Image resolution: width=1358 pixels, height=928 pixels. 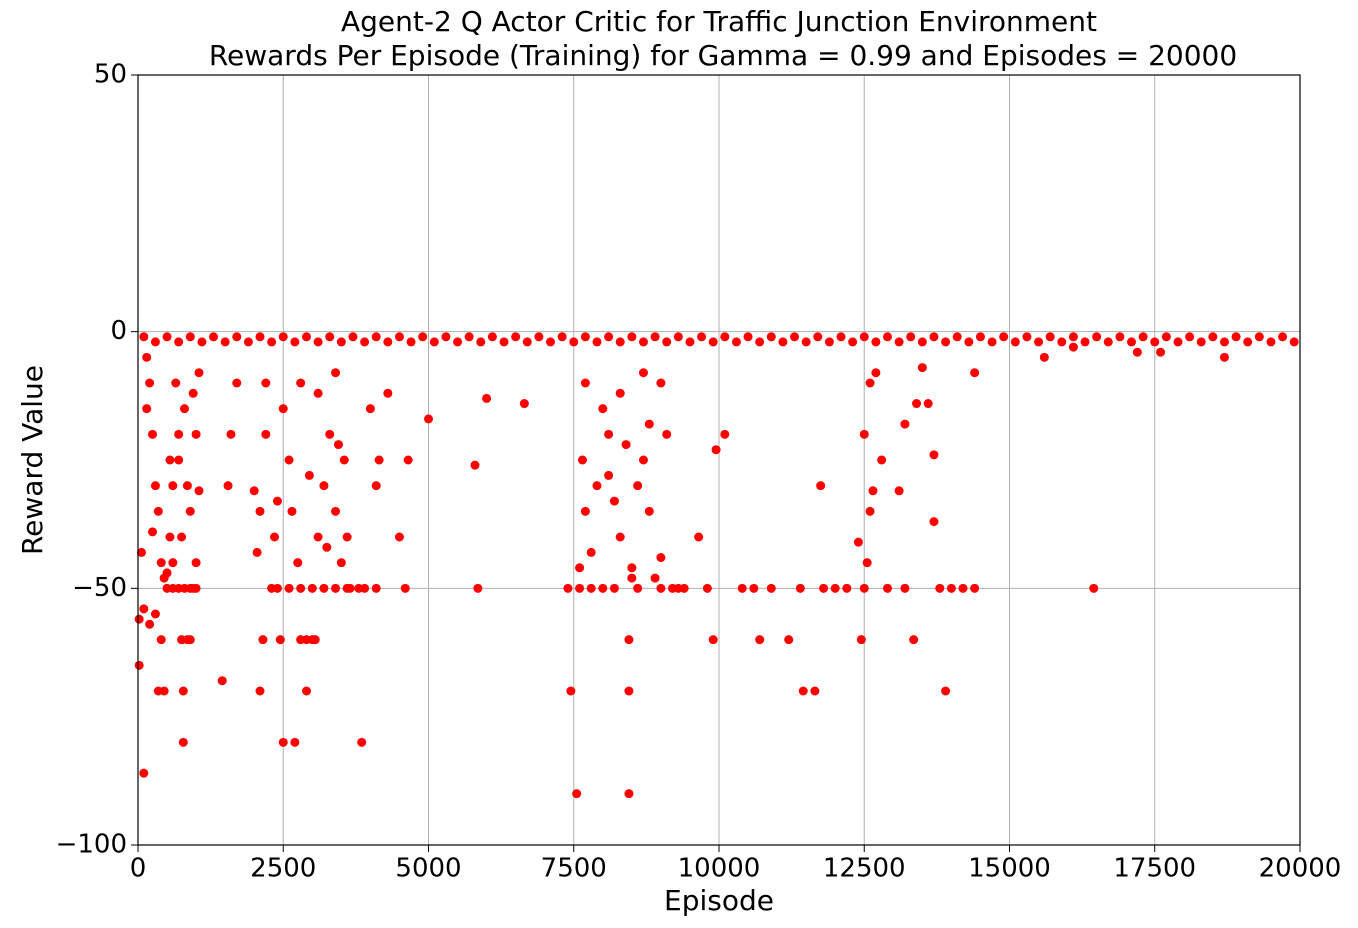 What do you see at coordinates (864, 869) in the screenshot?
I see `x-tick-label: 12500` at bounding box center [864, 869].